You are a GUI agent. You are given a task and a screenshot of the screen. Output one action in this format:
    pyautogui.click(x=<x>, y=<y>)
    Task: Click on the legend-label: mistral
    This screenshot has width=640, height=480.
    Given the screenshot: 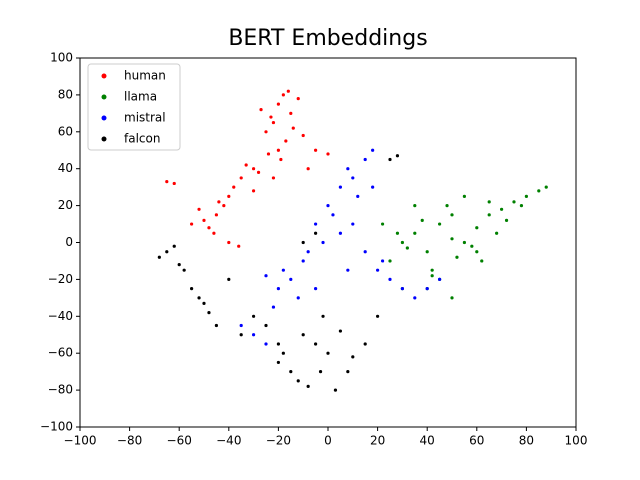 What is the action you would take?
    pyautogui.click(x=145, y=118)
    